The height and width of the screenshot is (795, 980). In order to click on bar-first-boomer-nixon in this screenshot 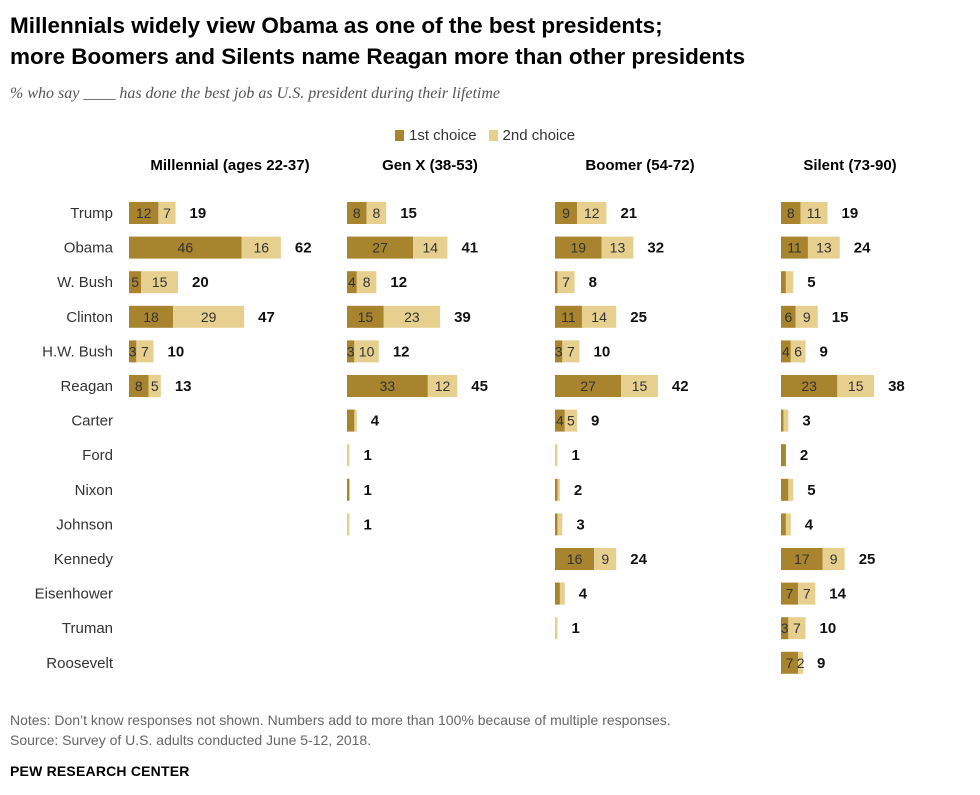, I will do `click(556, 489)`.